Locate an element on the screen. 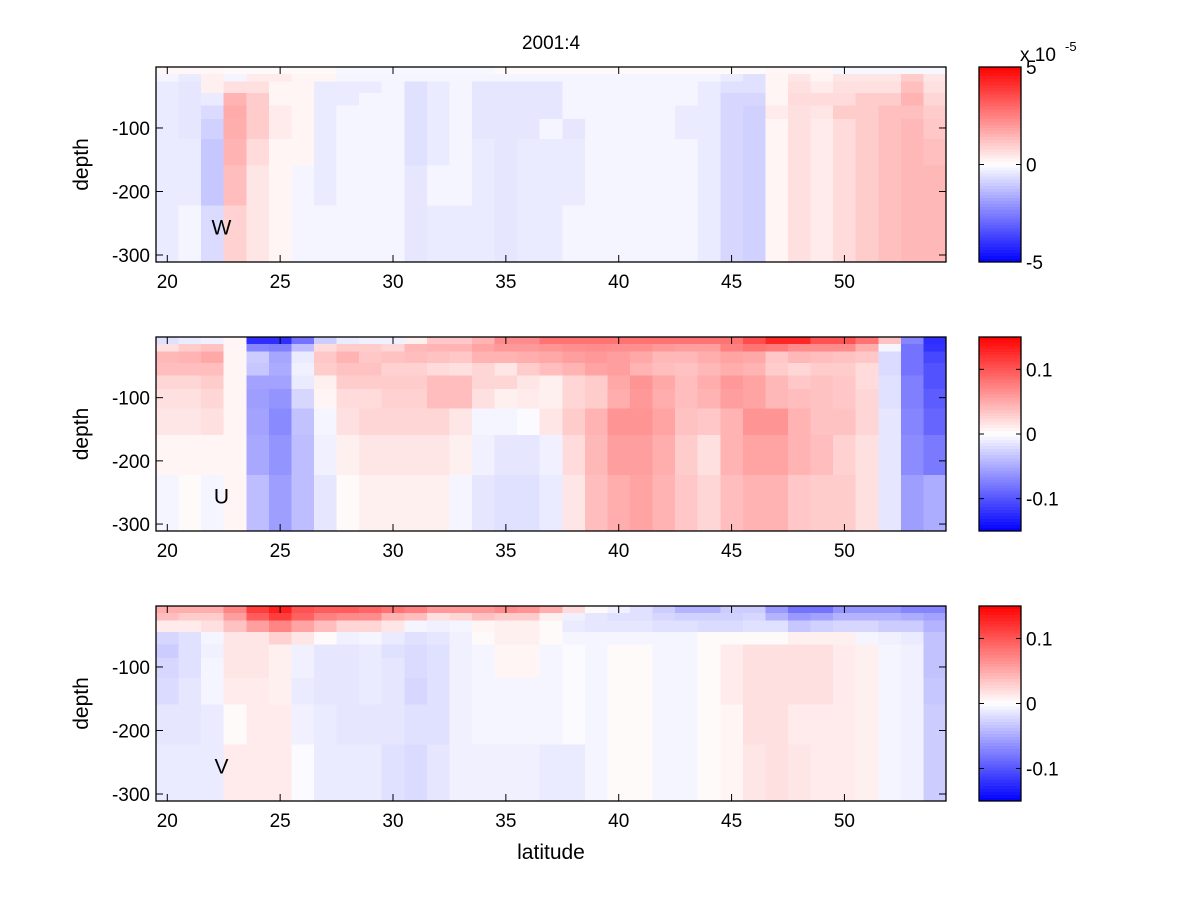 The image size is (1200, 900). y-axis-label: depth is located at coordinates (81, 164).